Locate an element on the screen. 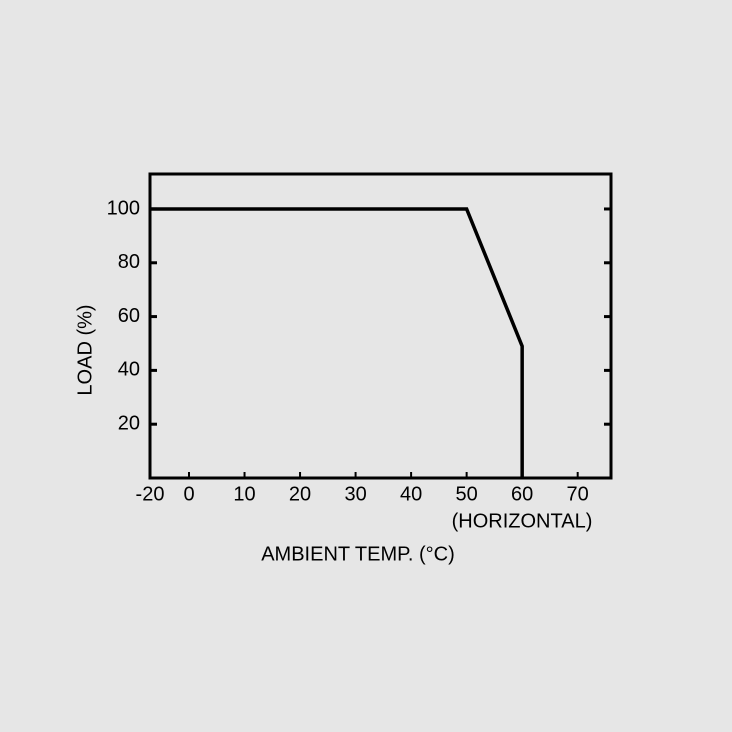  y-tick-label: 80 is located at coordinates (129, 262).